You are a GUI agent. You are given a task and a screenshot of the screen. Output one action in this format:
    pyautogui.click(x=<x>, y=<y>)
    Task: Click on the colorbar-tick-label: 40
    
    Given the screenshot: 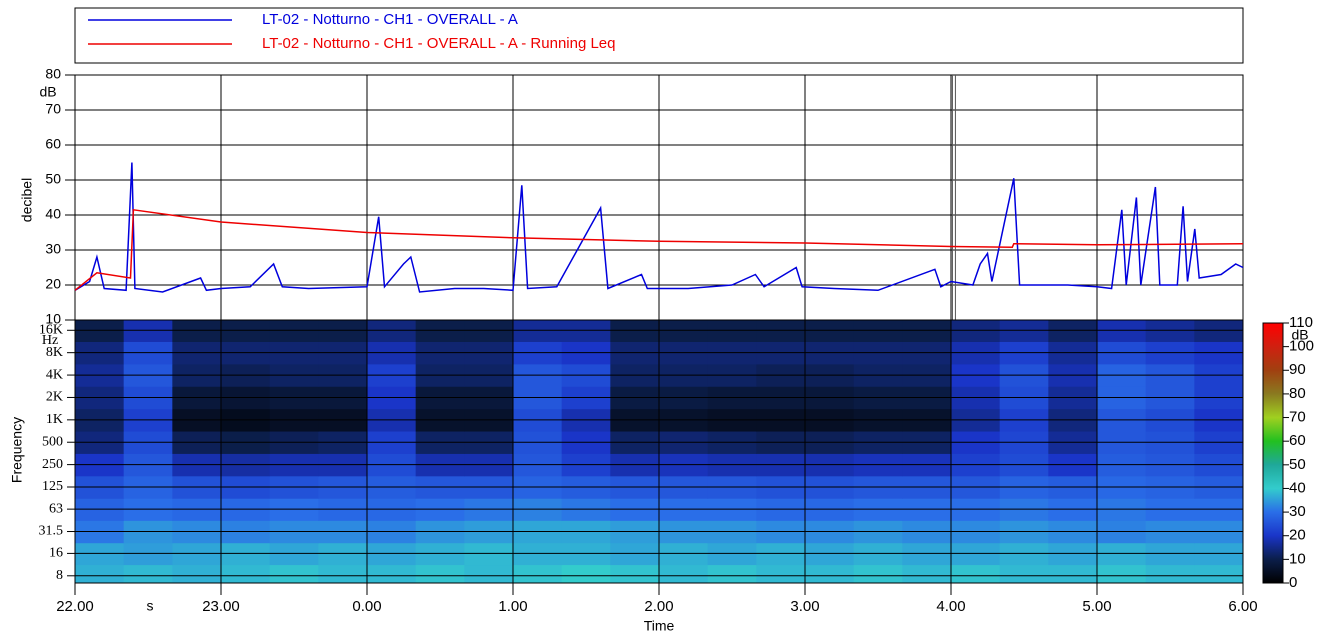 What is the action you would take?
    pyautogui.click(x=1297, y=487)
    